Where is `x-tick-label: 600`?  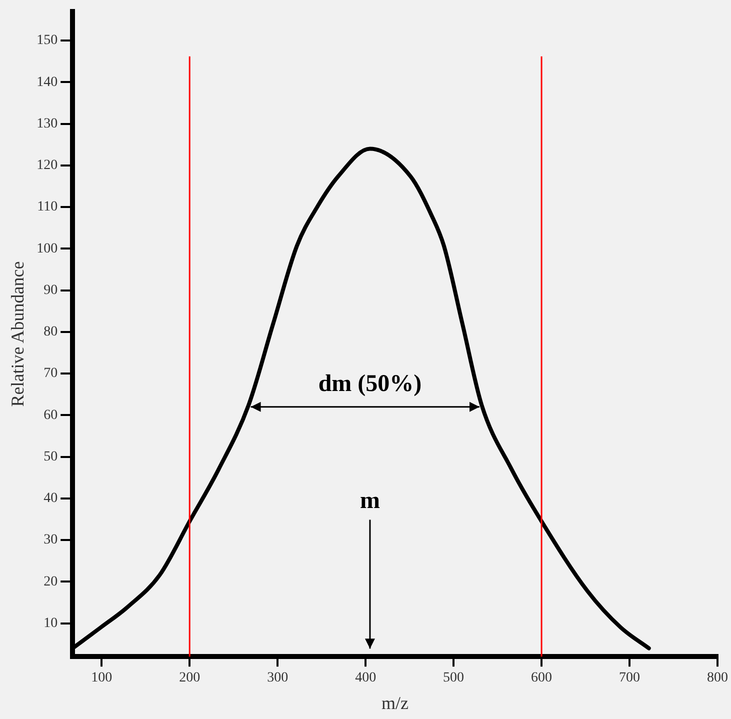
x-tick-label: 600 is located at coordinates (541, 678).